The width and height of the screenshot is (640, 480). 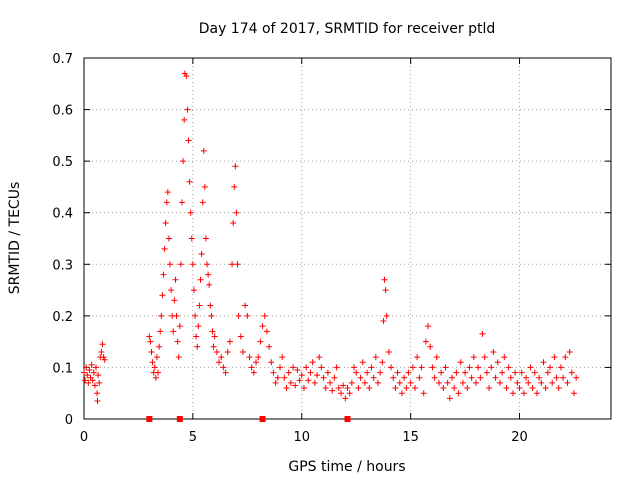 I want to click on y-tick-label: 0.1, so click(x=62, y=368).